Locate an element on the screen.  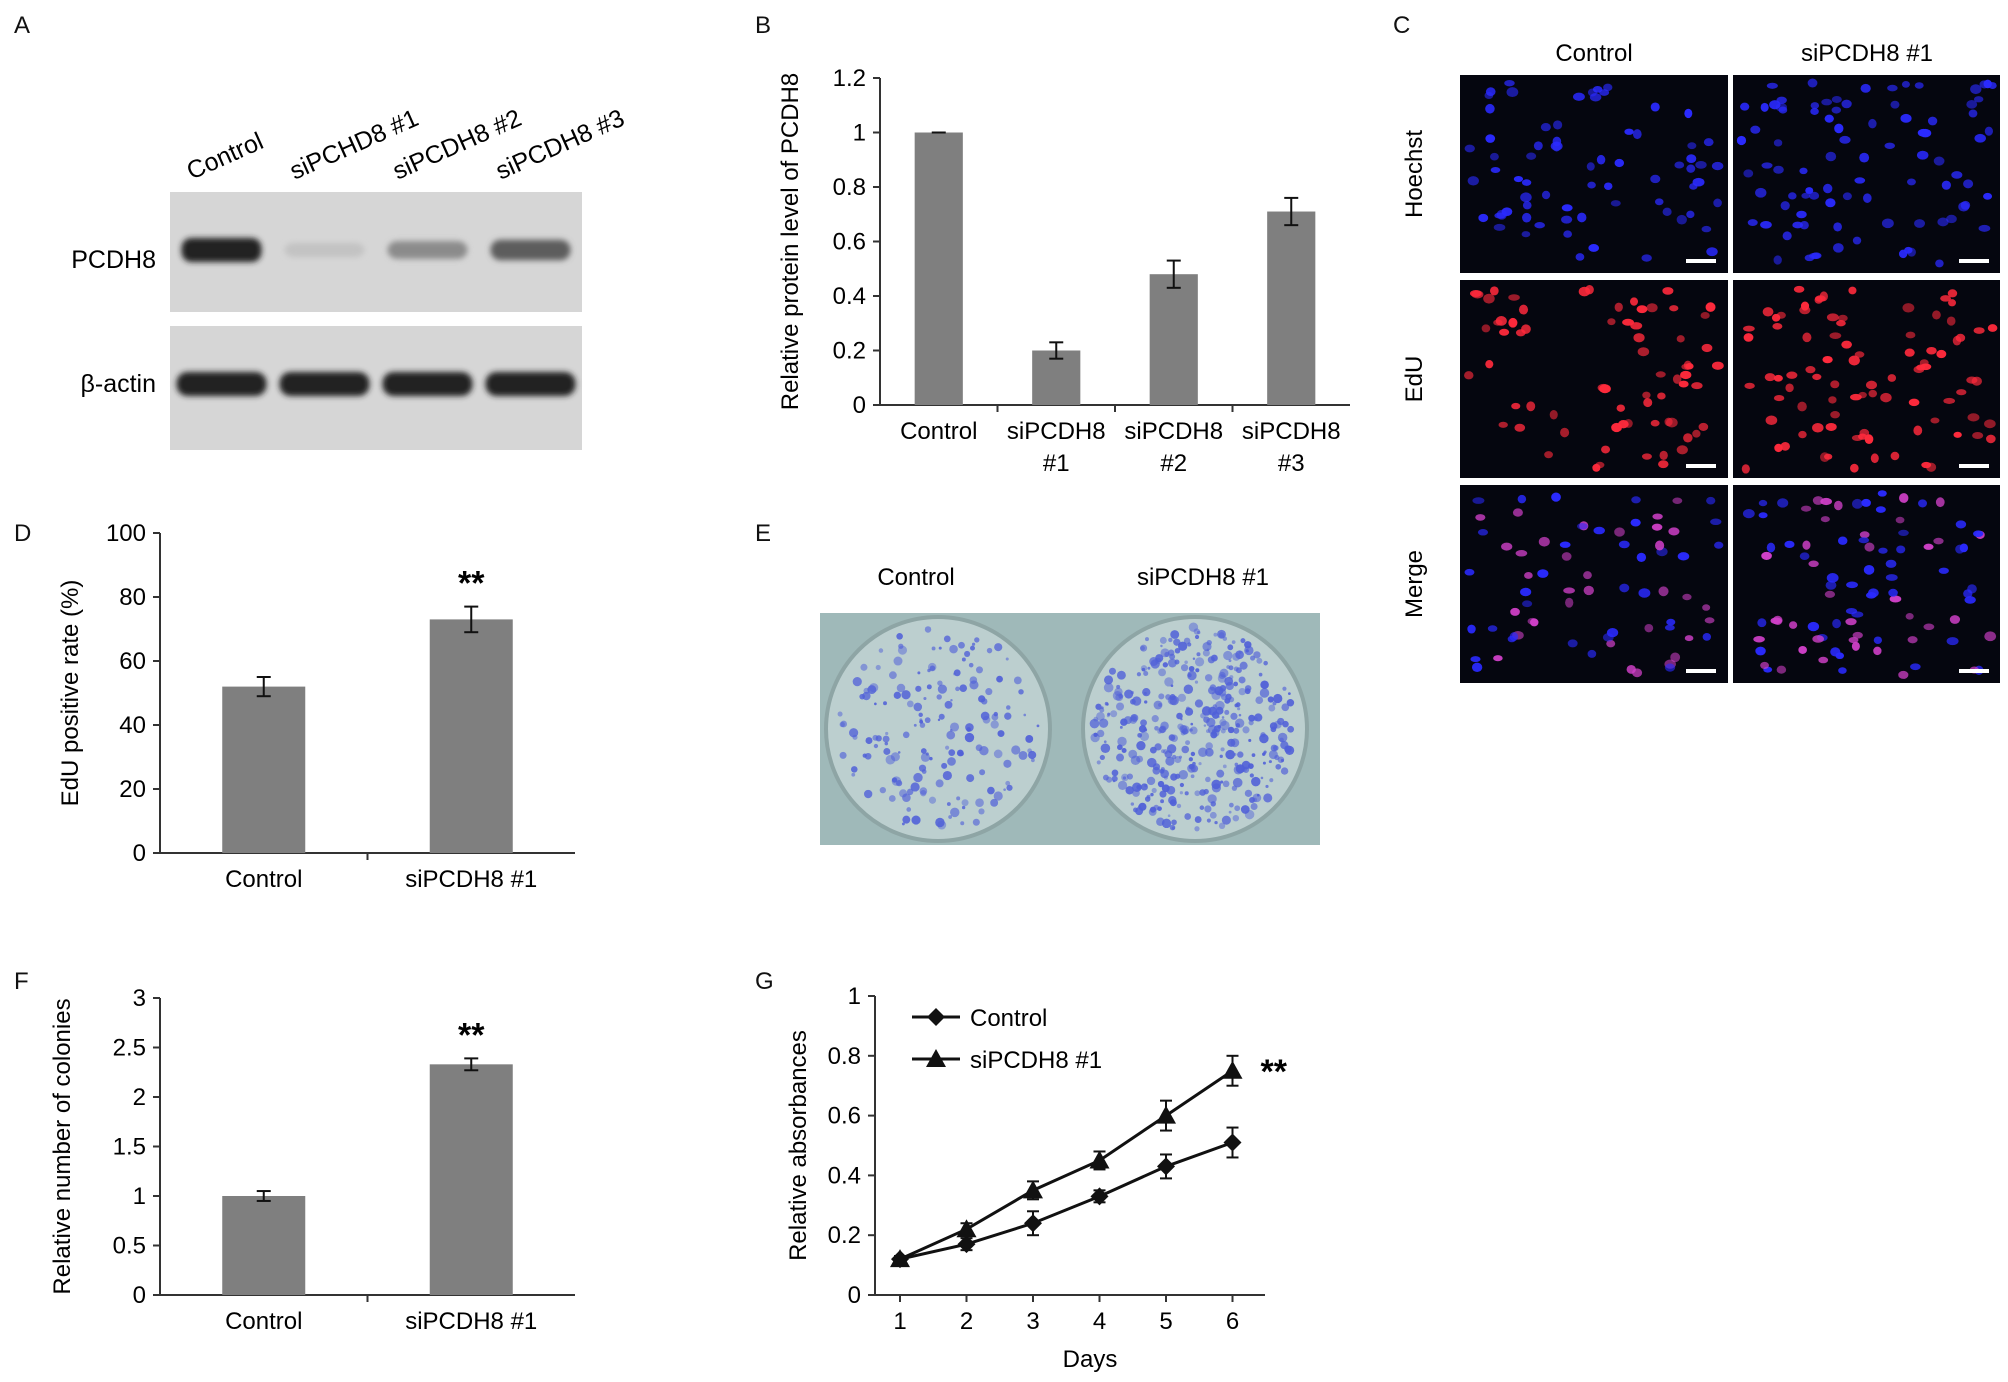
blot-row-label-actin: β-actin is located at coordinates (118, 384).